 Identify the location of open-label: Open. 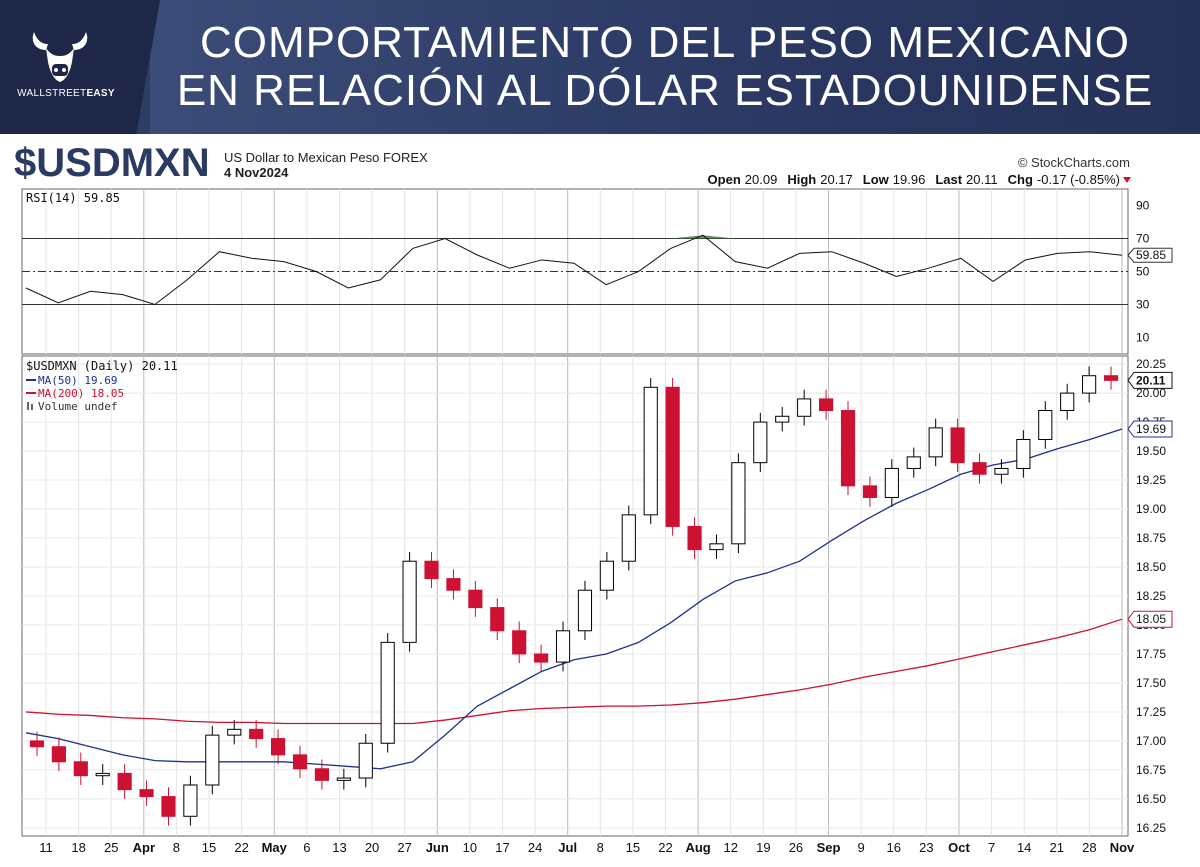
(724, 179).